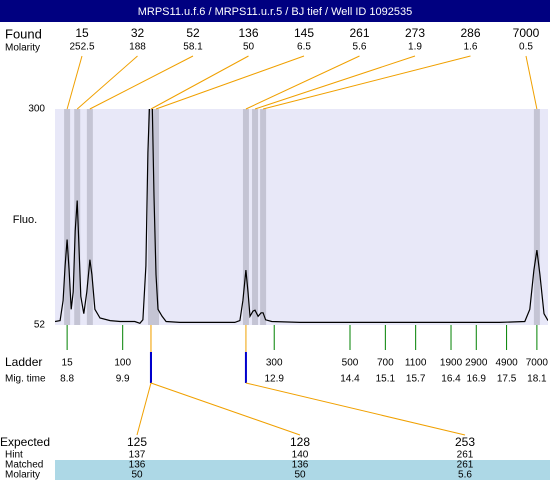 The image size is (550, 480). What do you see at coordinates (40, 325) in the screenshot?
I see `y-tick-label: 52` at bounding box center [40, 325].